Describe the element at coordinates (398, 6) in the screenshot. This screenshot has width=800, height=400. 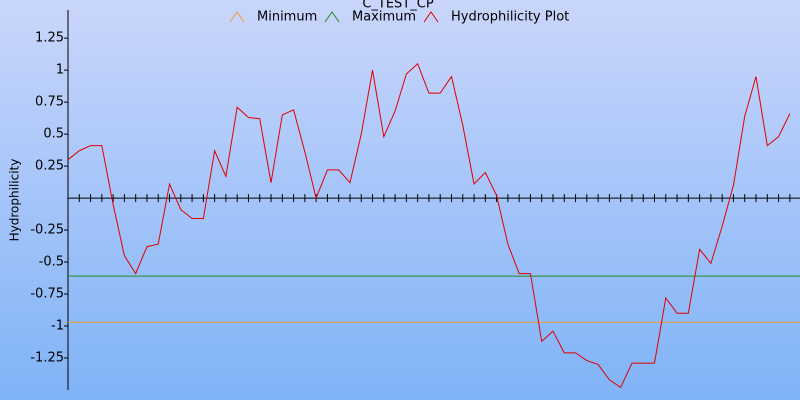
I see `chart-title: C_TEST_CP` at that location.